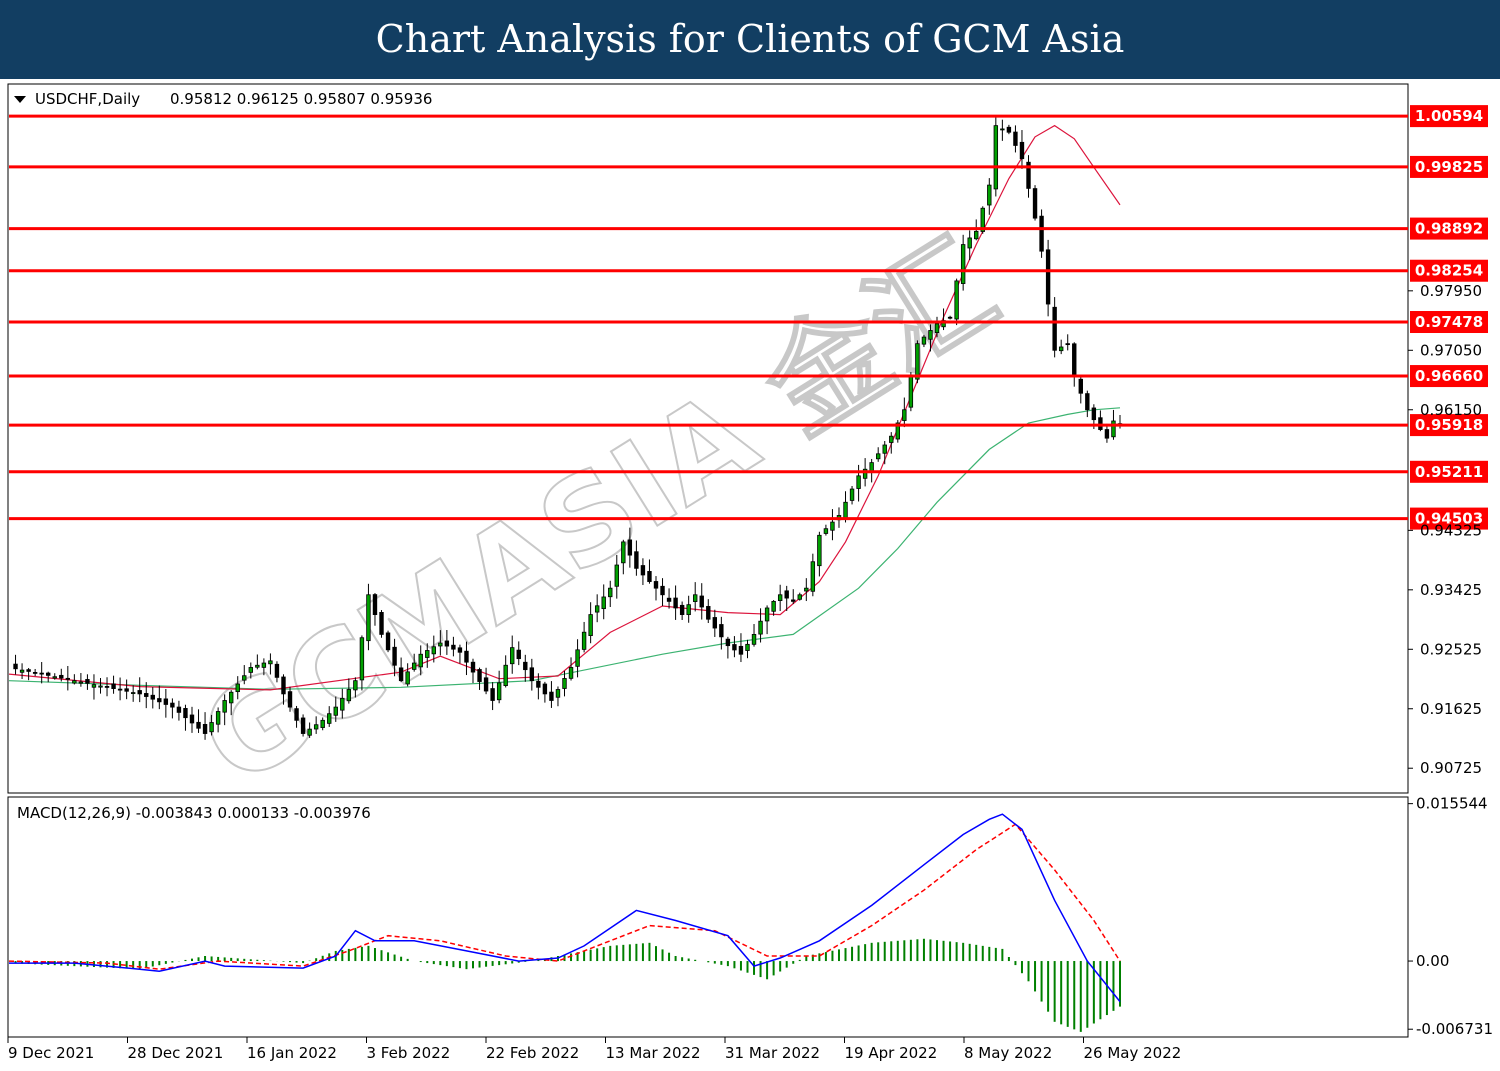  What do you see at coordinates (772, 1053) in the screenshot?
I see `date-tick-label: 31 Mar 2022` at bounding box center [772, 1053].